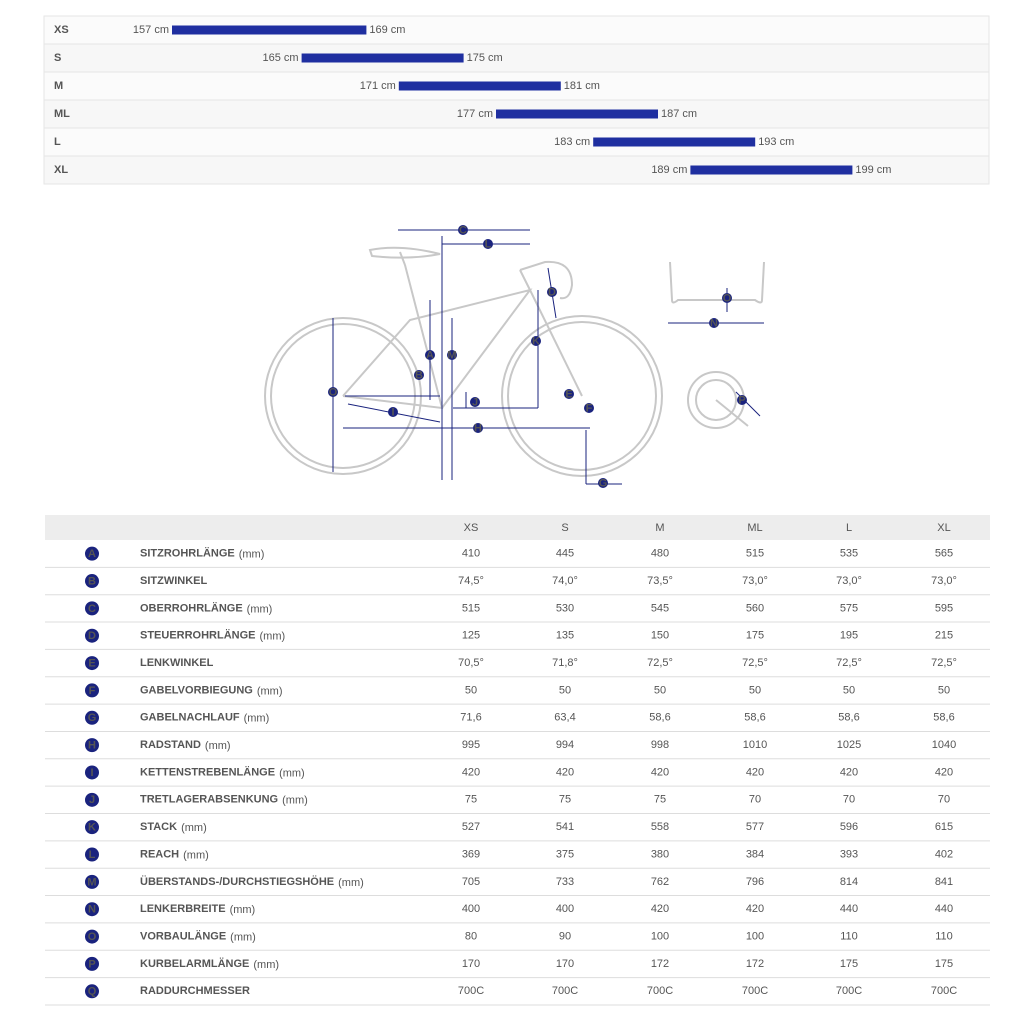  Describe the element at coordinates (61, 30) in the screenshot. I see `size-label: XS` at that location.